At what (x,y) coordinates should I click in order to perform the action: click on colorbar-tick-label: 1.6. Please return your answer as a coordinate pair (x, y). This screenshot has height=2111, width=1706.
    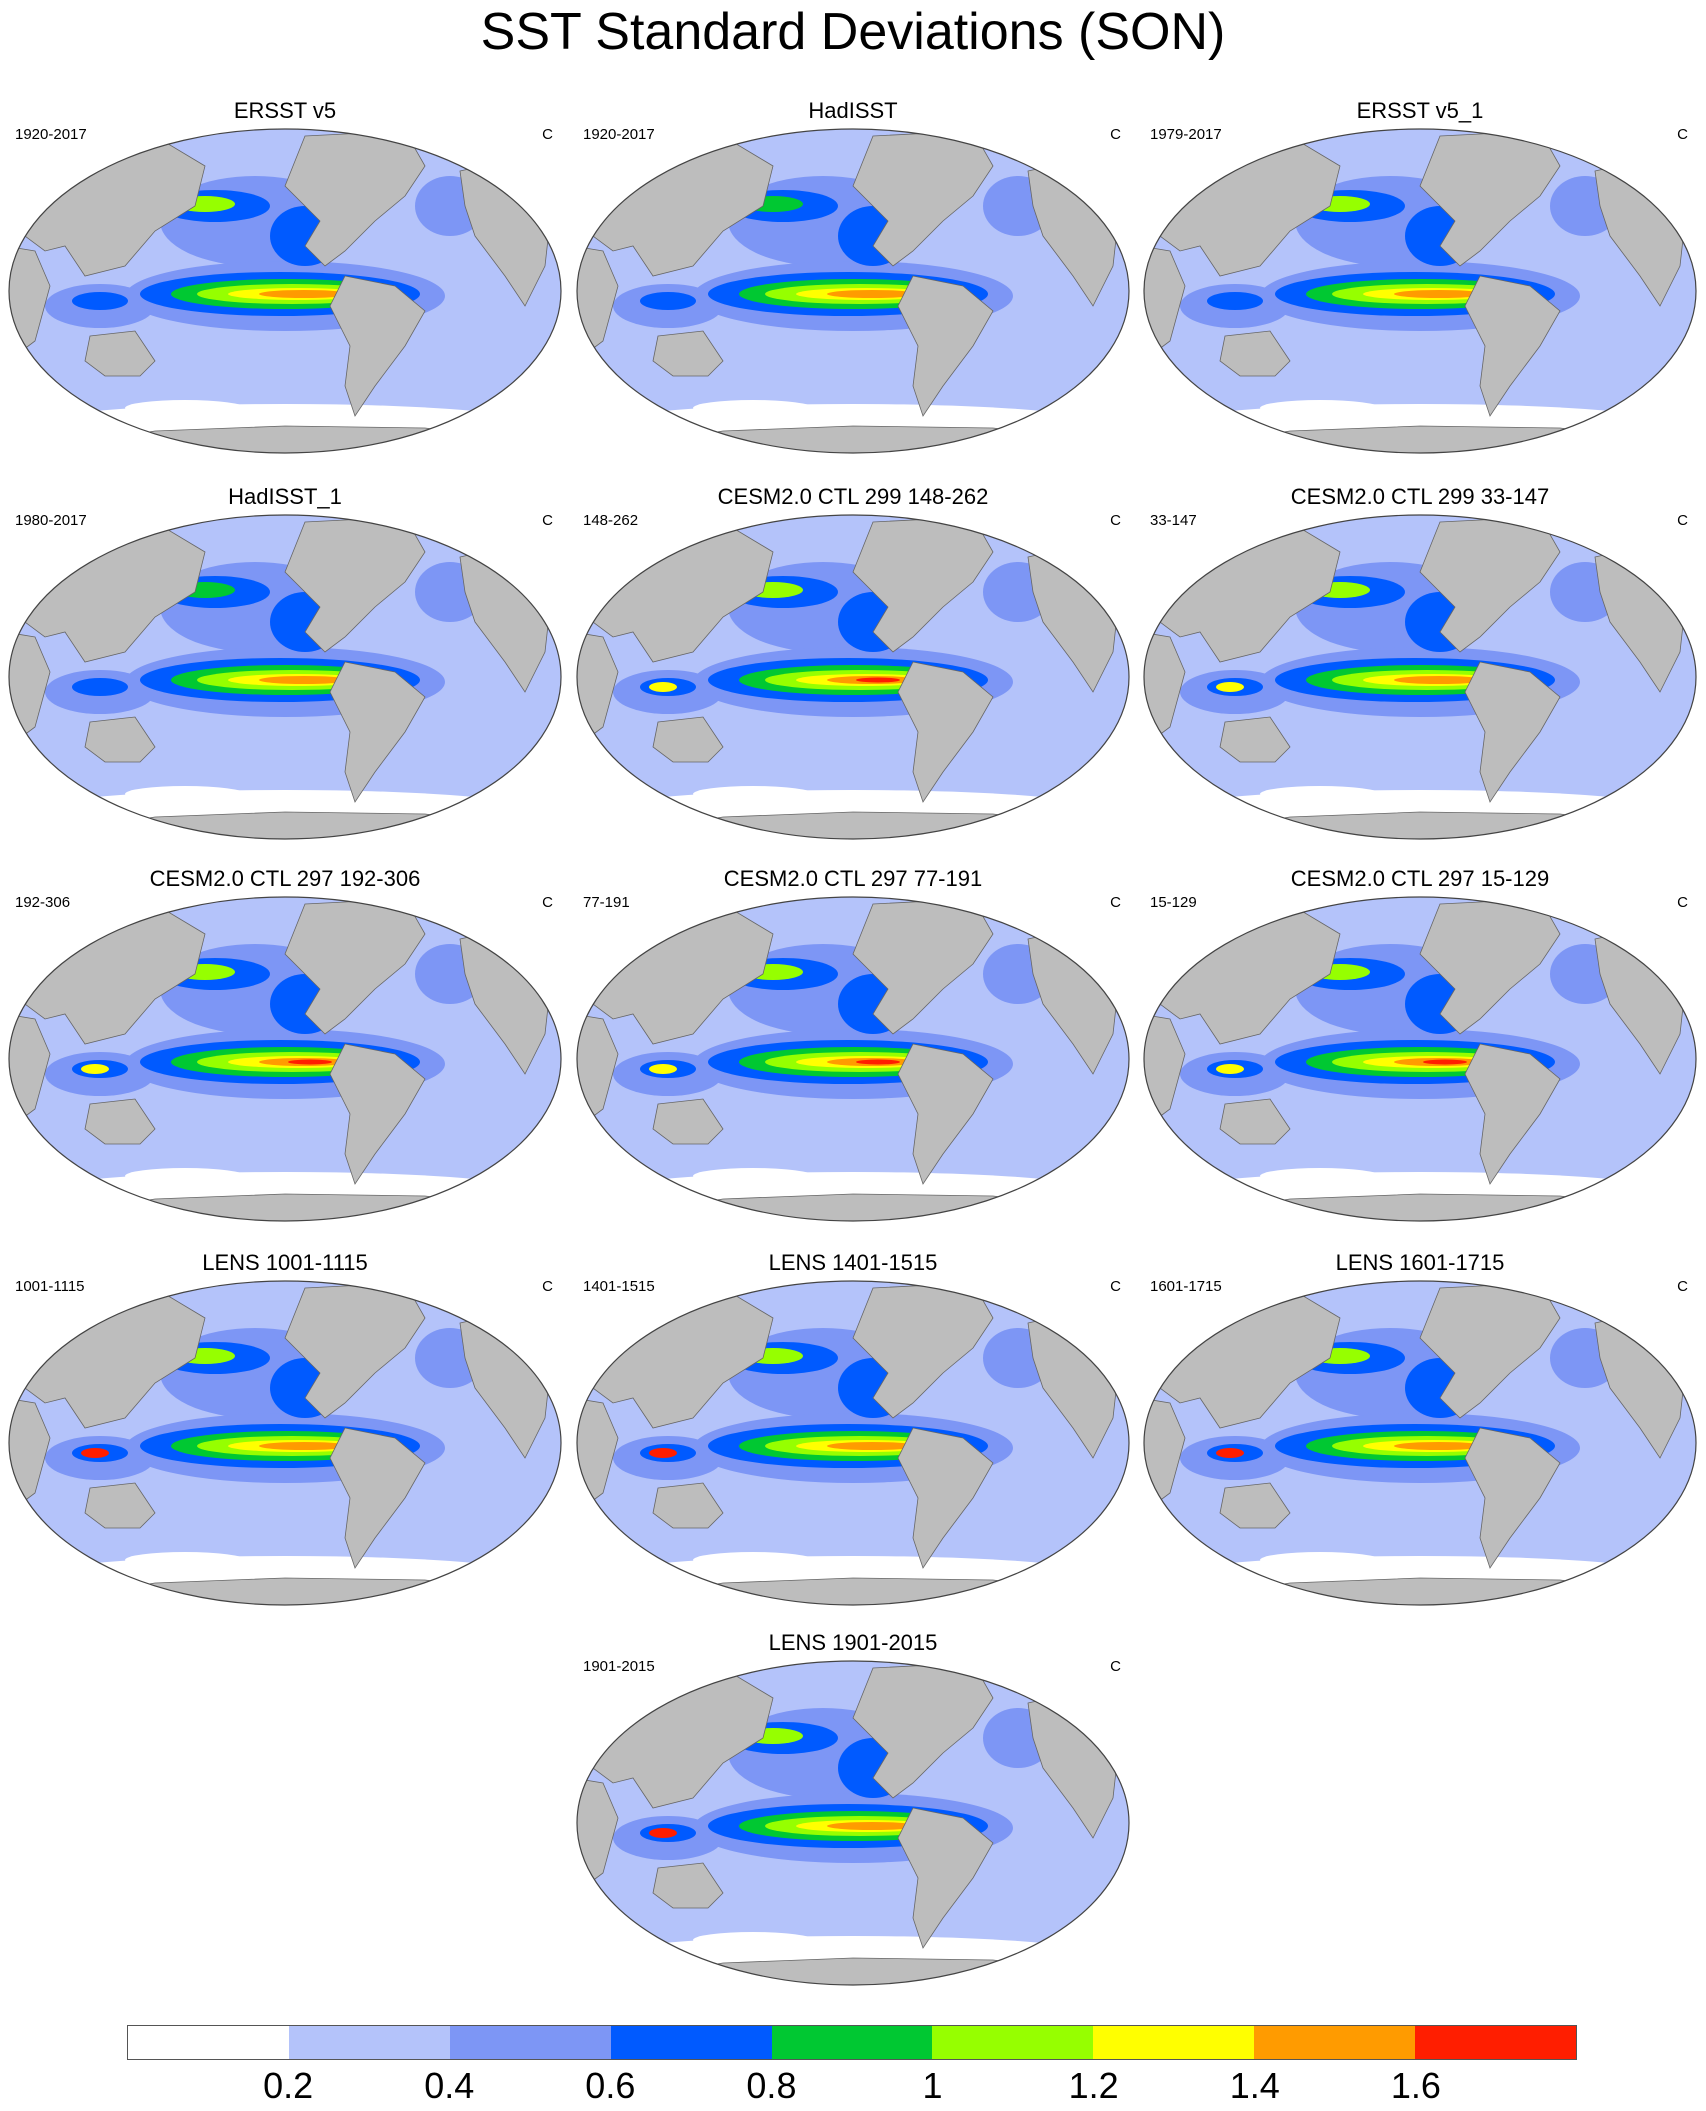
    Looking at the image, I should click on (1415, 2085).